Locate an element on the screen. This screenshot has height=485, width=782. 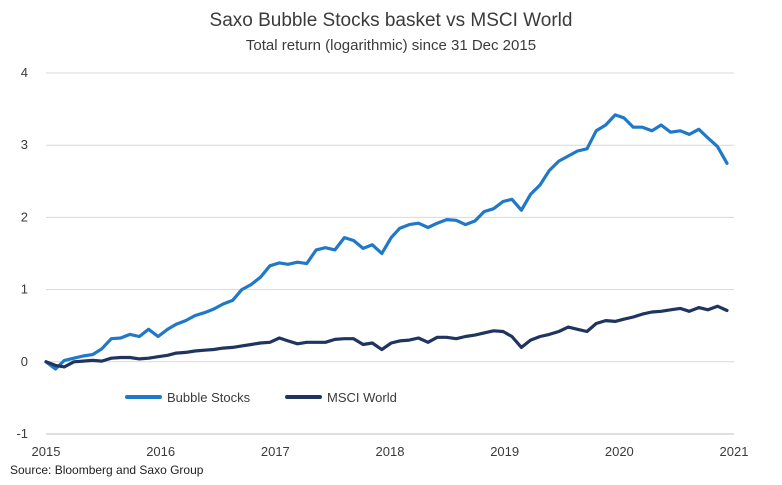
chart-title: Saxo Bubble Stocks basket vs MSCI World is located at coordinates (391, 20).